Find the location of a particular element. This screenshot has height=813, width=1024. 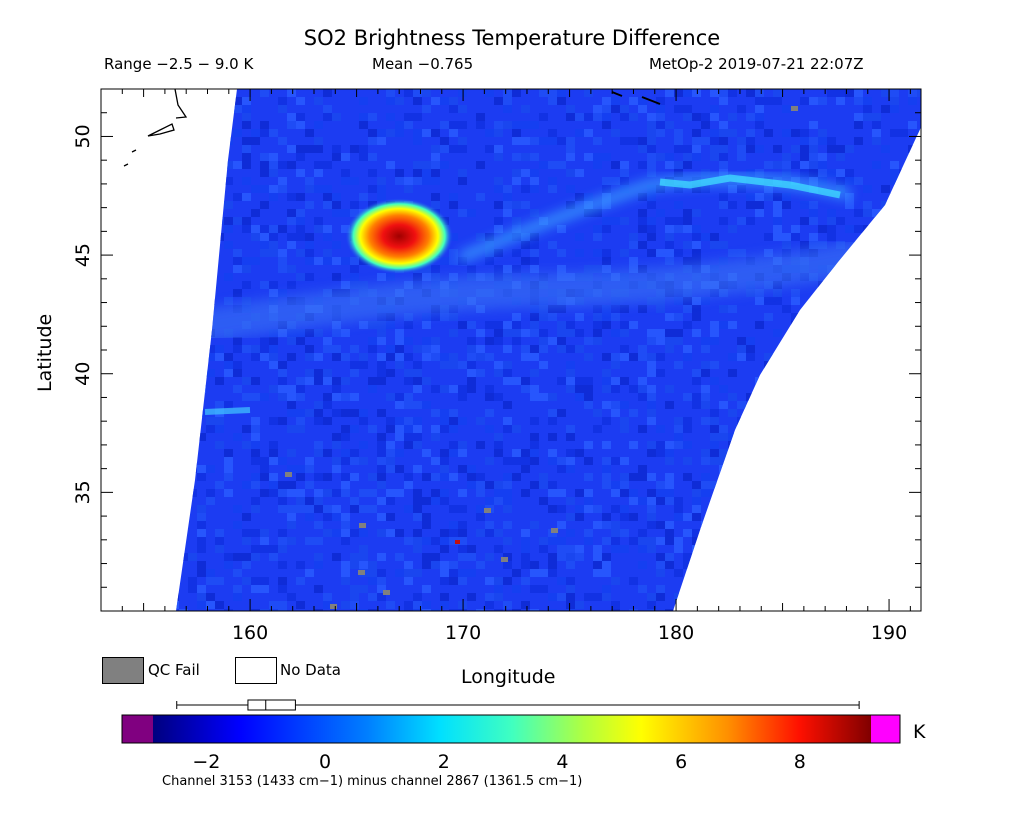

colorbar-tick-label: 8 is located at coordinates (800, 762).